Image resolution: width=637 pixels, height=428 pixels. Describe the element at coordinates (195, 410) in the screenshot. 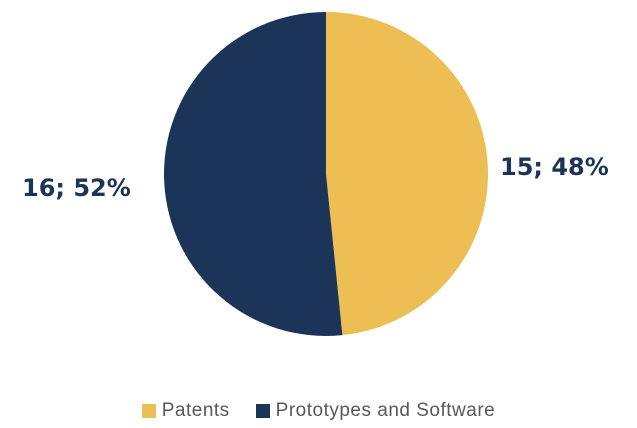

I see `legend-label-patents: Patents` at that location.